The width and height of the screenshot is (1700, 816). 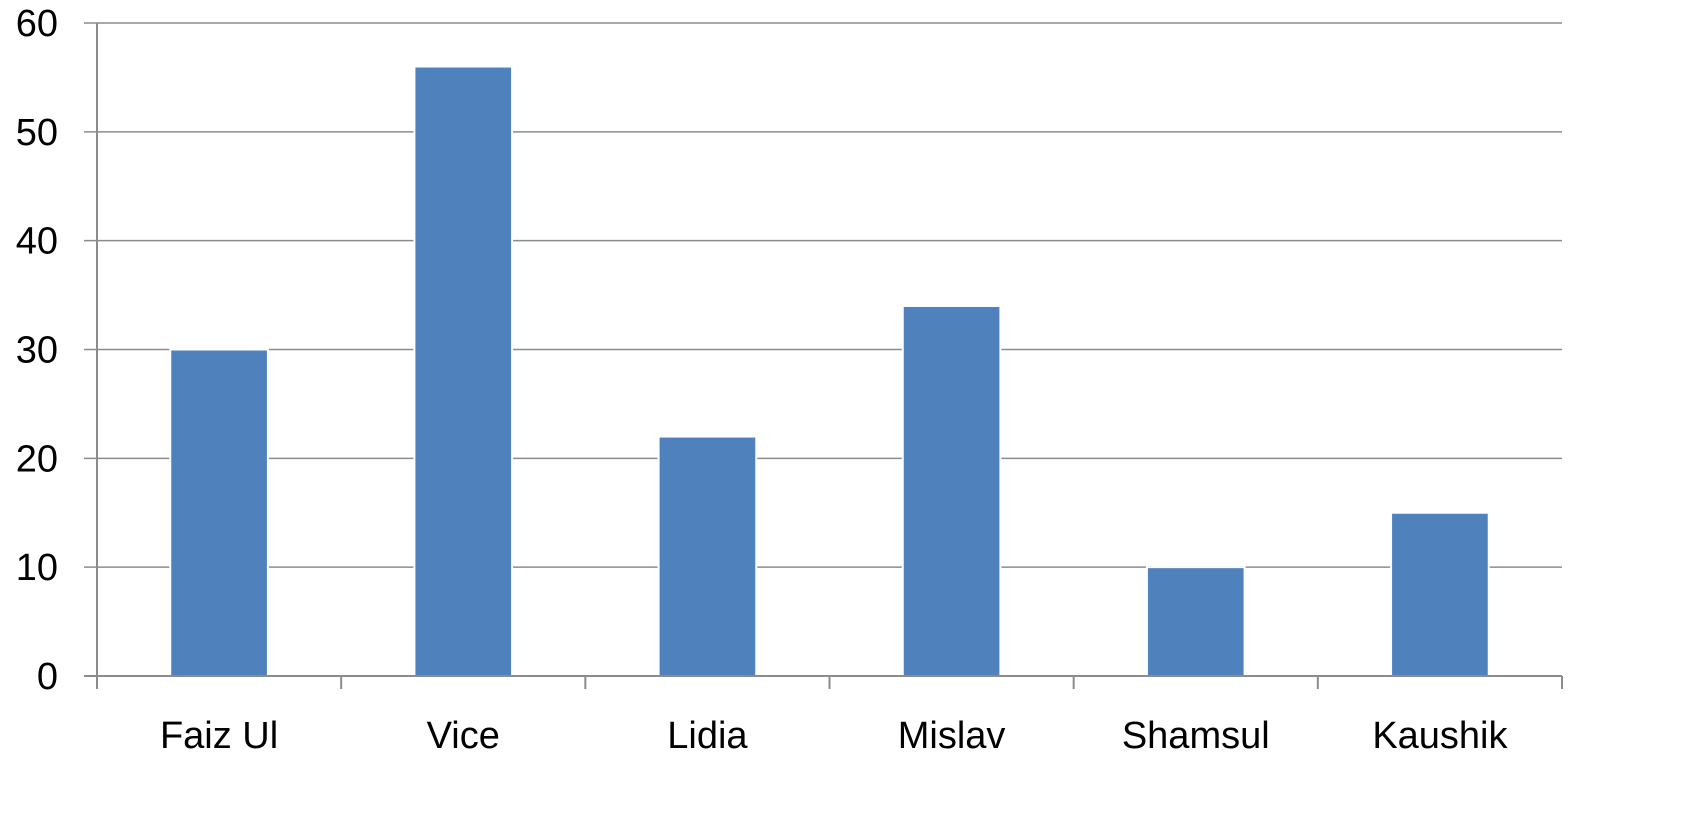 I want to click on x-axis-tick-labels: Faiz Ul Vice Lidia Mislav Shamsul Kaushik, so click(x=834, y=736).